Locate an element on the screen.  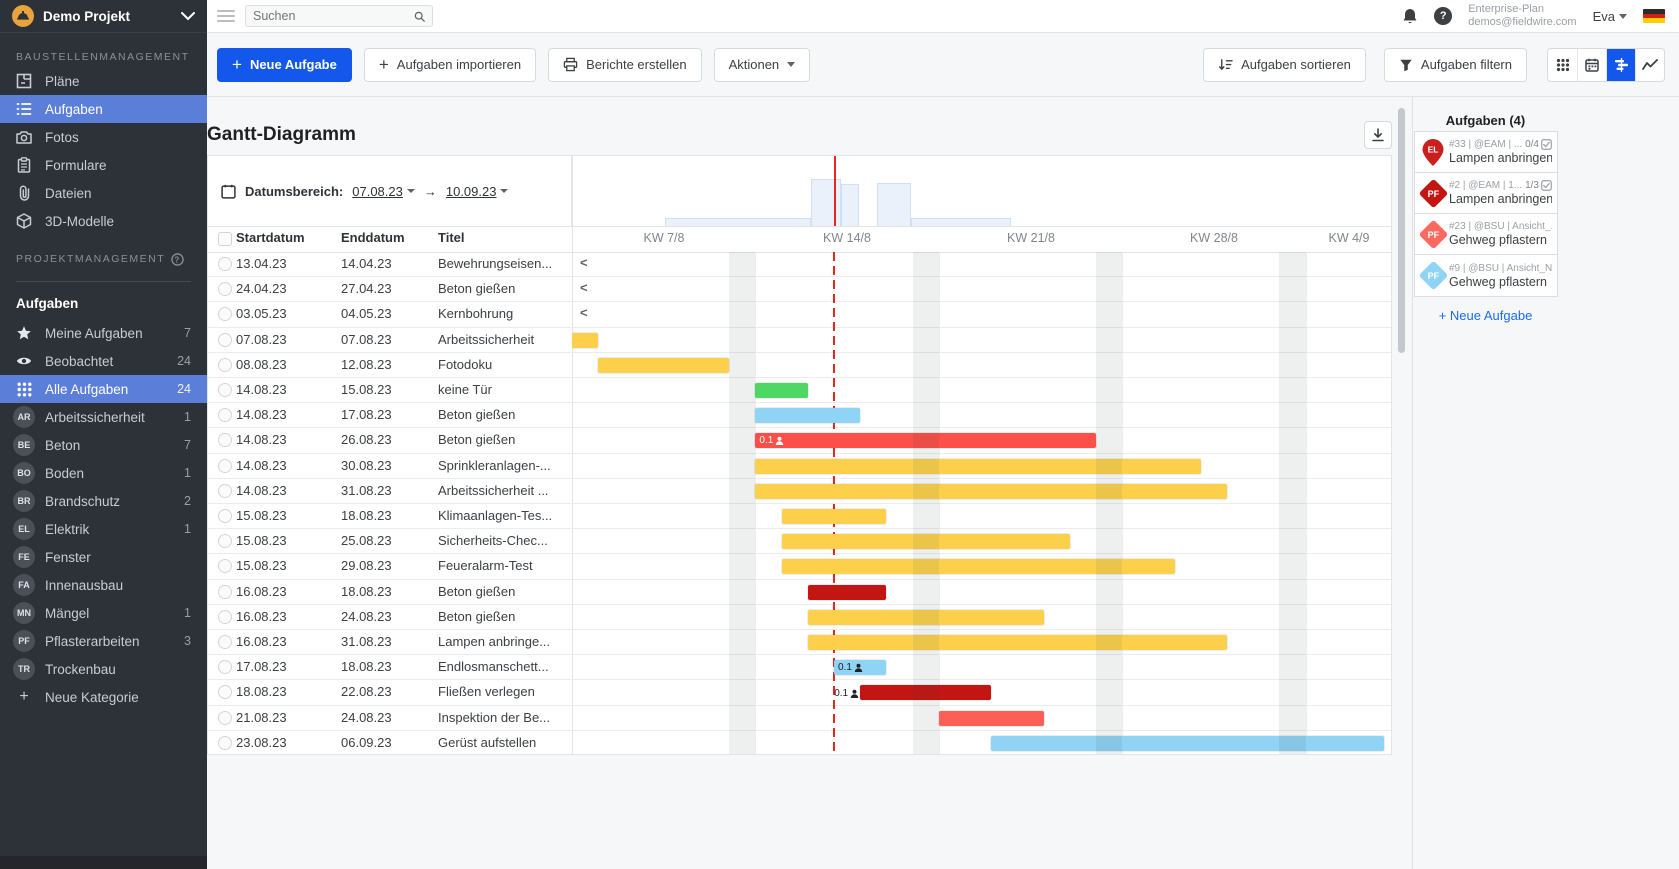
sidebar-item-dateien: Dateien is located at coordinates (103, 193).